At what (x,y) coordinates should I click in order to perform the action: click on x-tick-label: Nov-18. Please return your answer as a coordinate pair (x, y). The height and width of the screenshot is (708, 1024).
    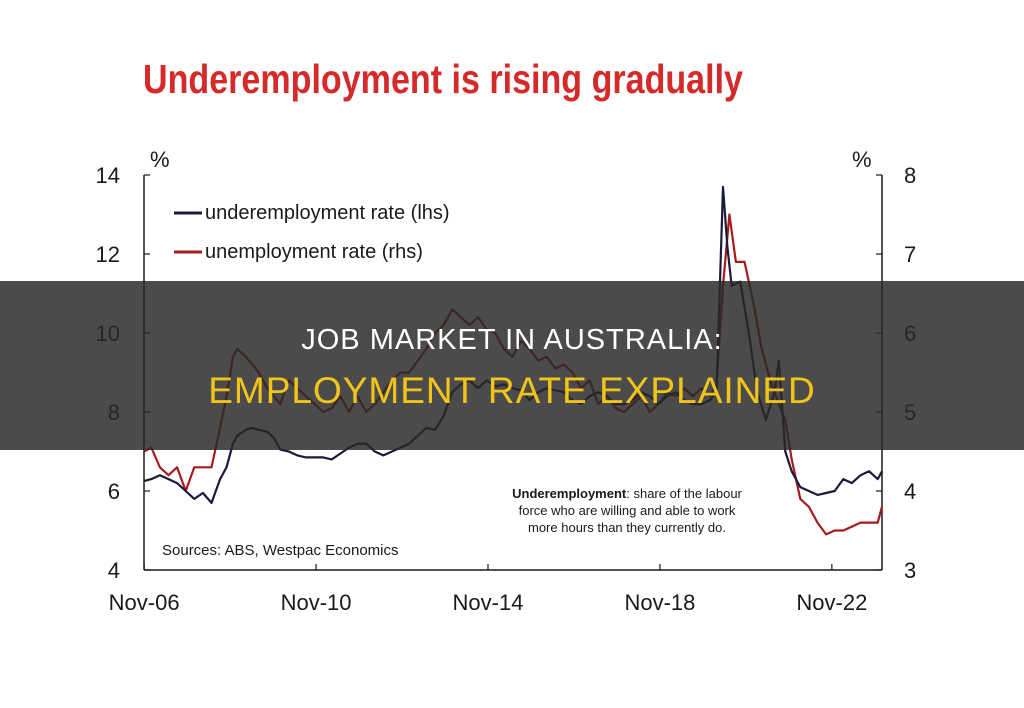
    Looking at the image, I should click on (659, 602).